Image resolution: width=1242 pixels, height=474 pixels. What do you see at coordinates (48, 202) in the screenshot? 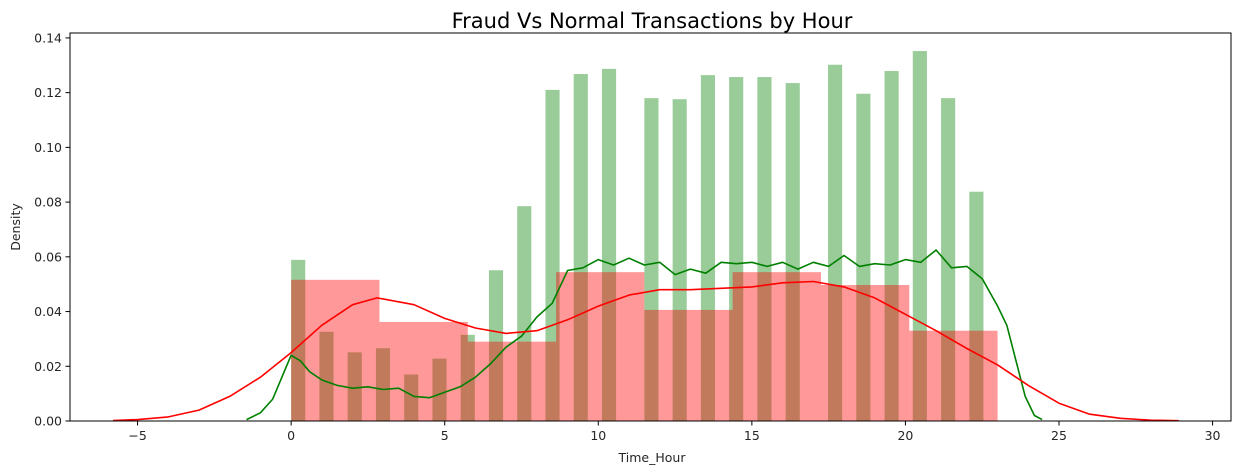
I see `y-tick-label: 0.08` at bounding box center [48, 202].